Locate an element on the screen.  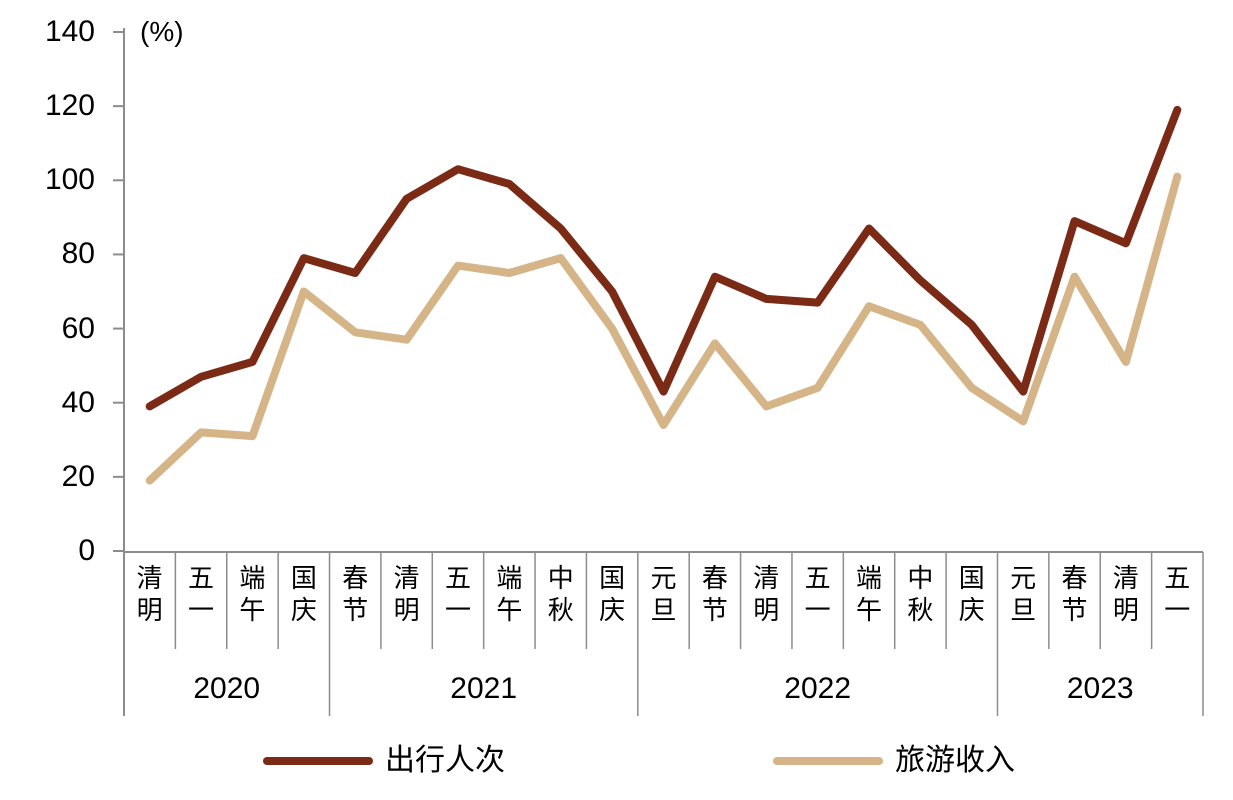
y-axis-tick-label: 100 is located at coordinates (69, 180).